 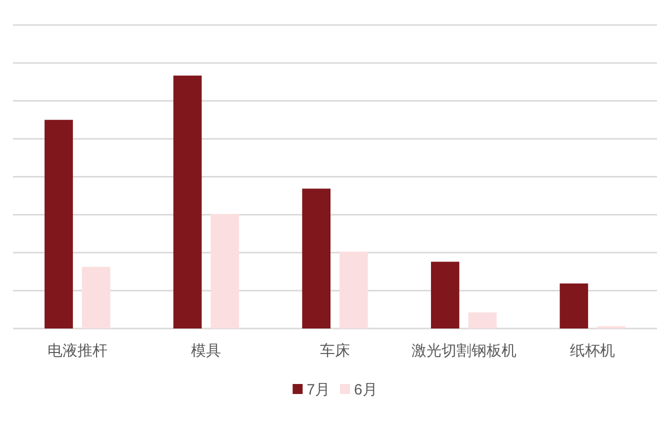 What do you see at coordinates (335, 351) in the screenshot?
I see `x-tick-label: 车床` at bounding box center [335, 351].